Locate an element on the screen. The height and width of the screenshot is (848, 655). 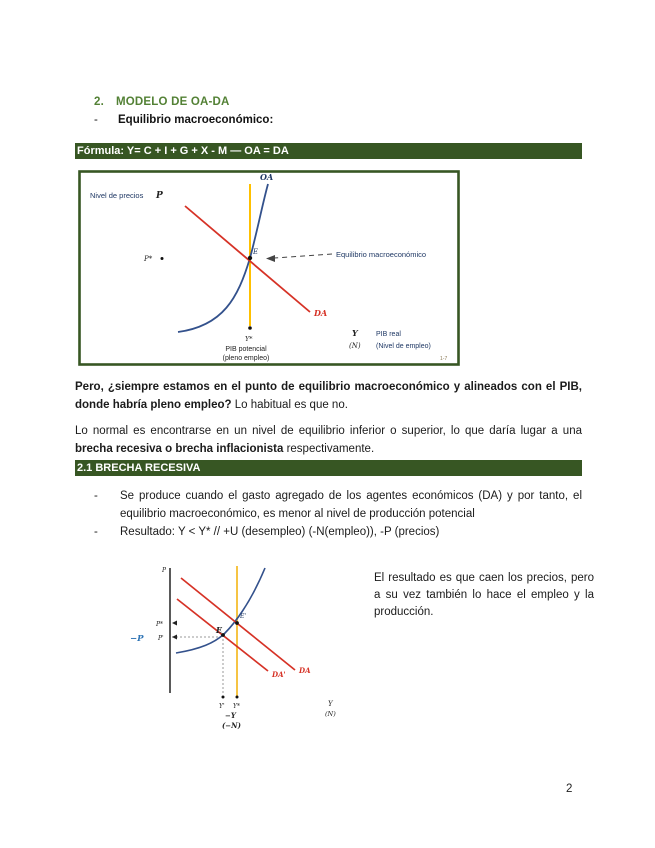
original-equilibrium-dot is located at coordinates (237, 623).